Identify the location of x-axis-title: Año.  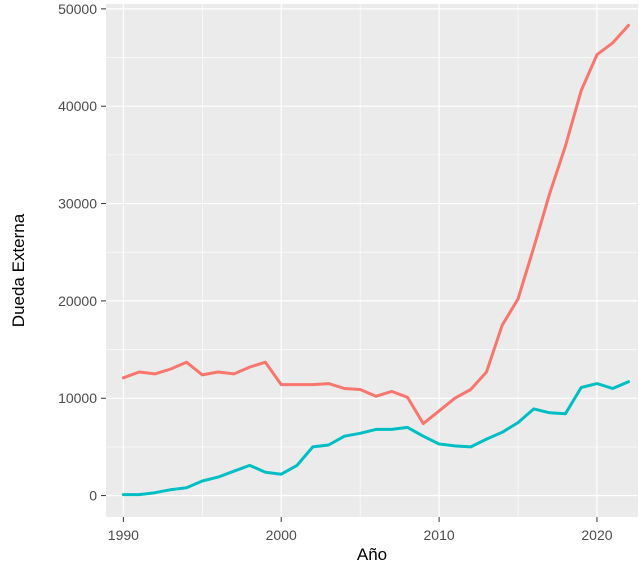
(372, 554).